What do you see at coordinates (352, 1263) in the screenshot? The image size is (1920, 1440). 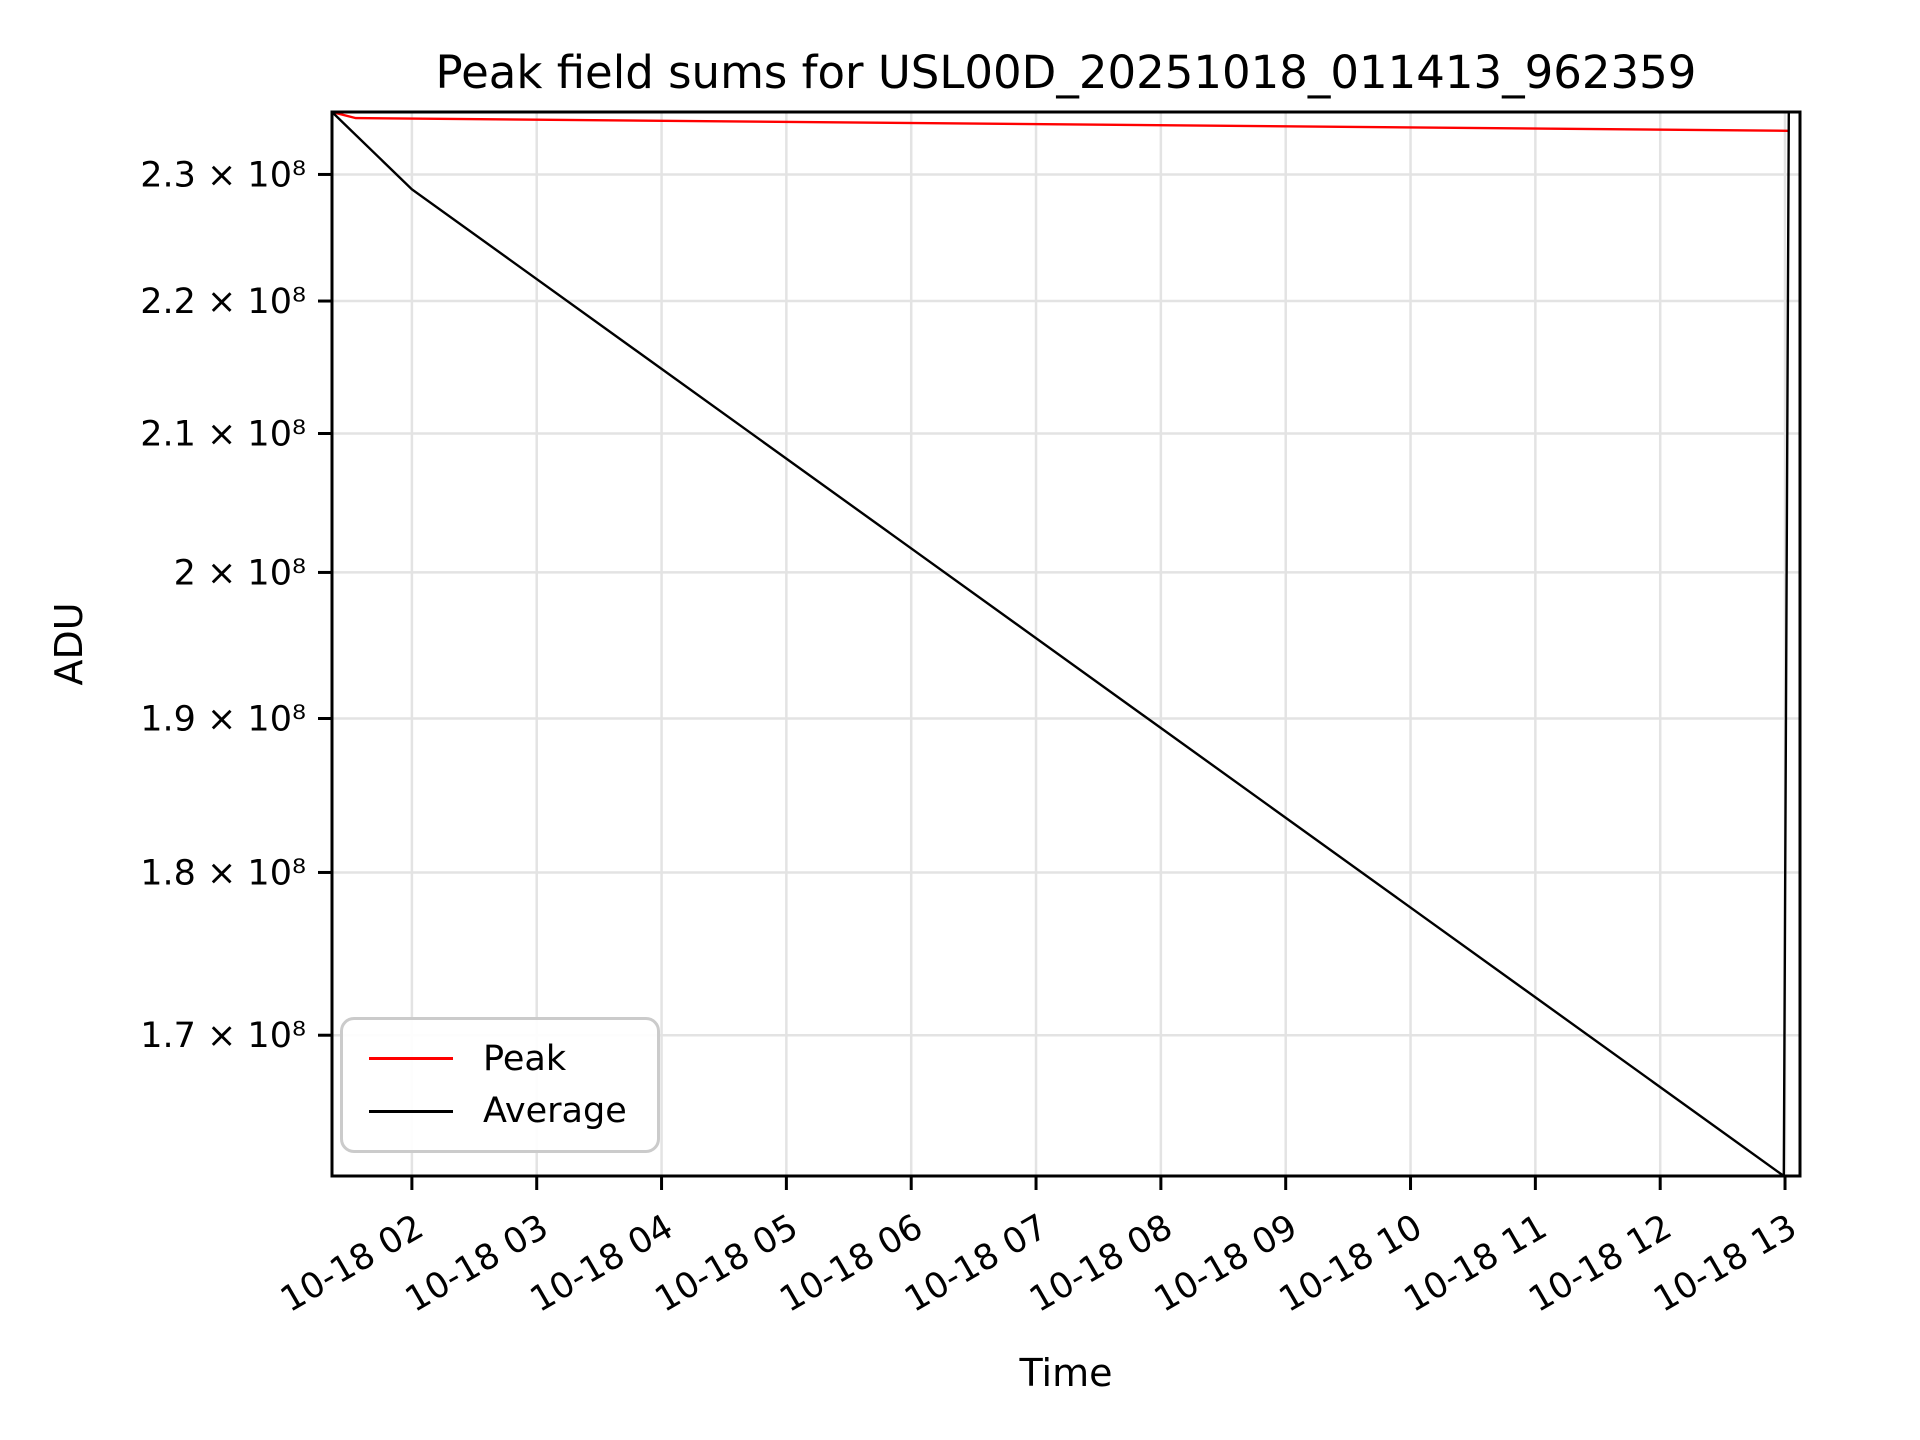 I see `x-tick-label: 10-18 02` at bounding box center [352, 1263].